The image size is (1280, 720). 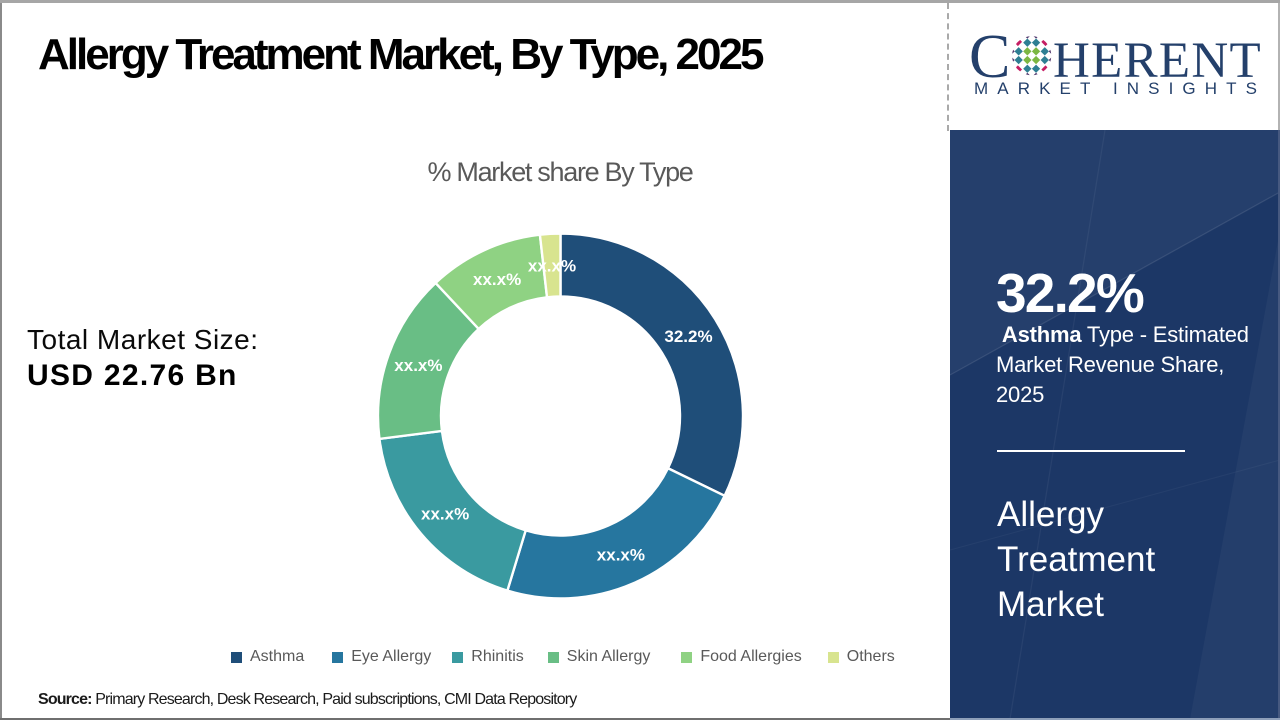 What do you see at coordinates (1157, 61) in the screenshot?
I see `svg-text: HERENT` at bounding box center [1157, 61].